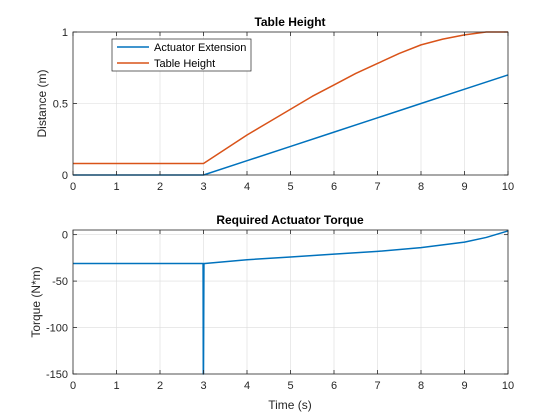  Describe the element at coordinates (60, 282) in the screenshot. I see `bottom-y-tick-label: -50` at that location.